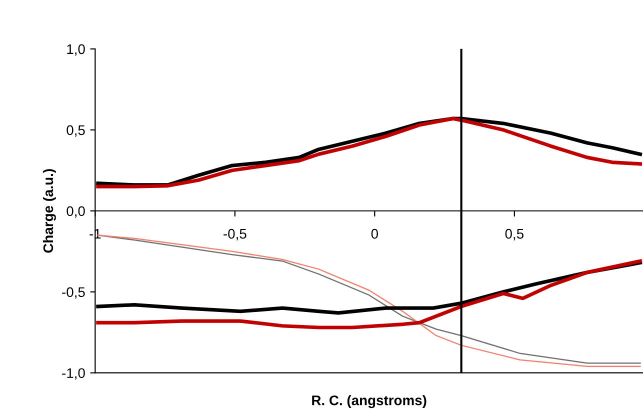 Image resolution: width=643 pixels, height=418 pixels. Describe the element at coordinates (73, 374) in the screenshot. I see `y-tick-label: -1,0` at that location.